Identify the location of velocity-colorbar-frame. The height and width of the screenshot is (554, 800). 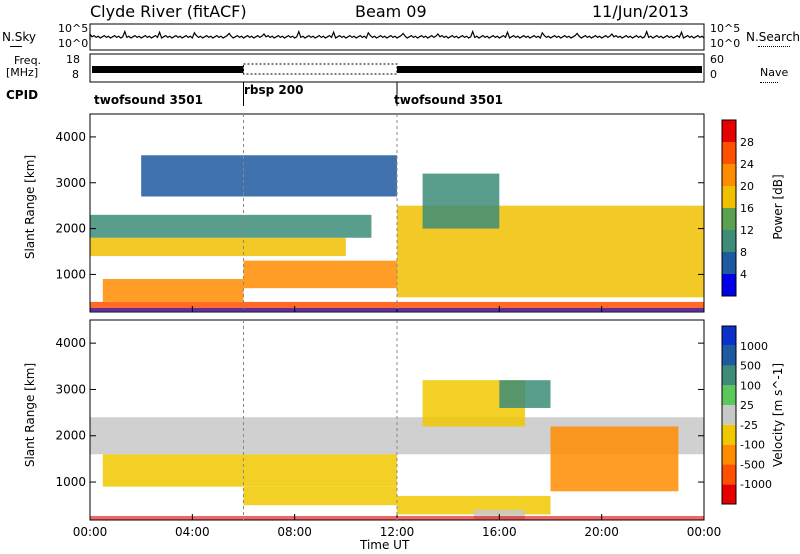
(729, 415).